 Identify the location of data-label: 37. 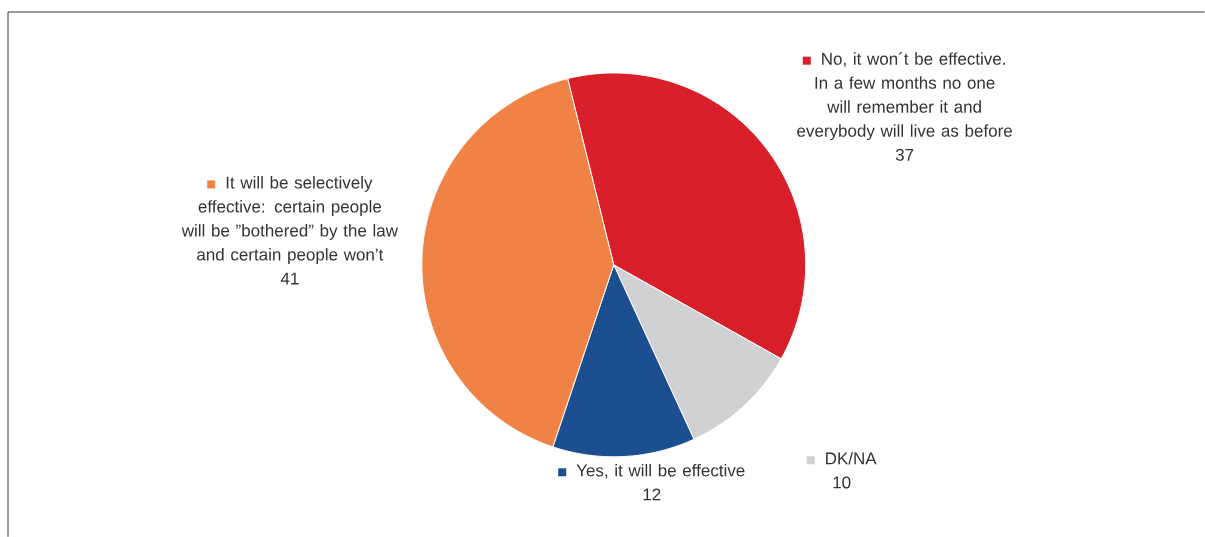
(904, 154).